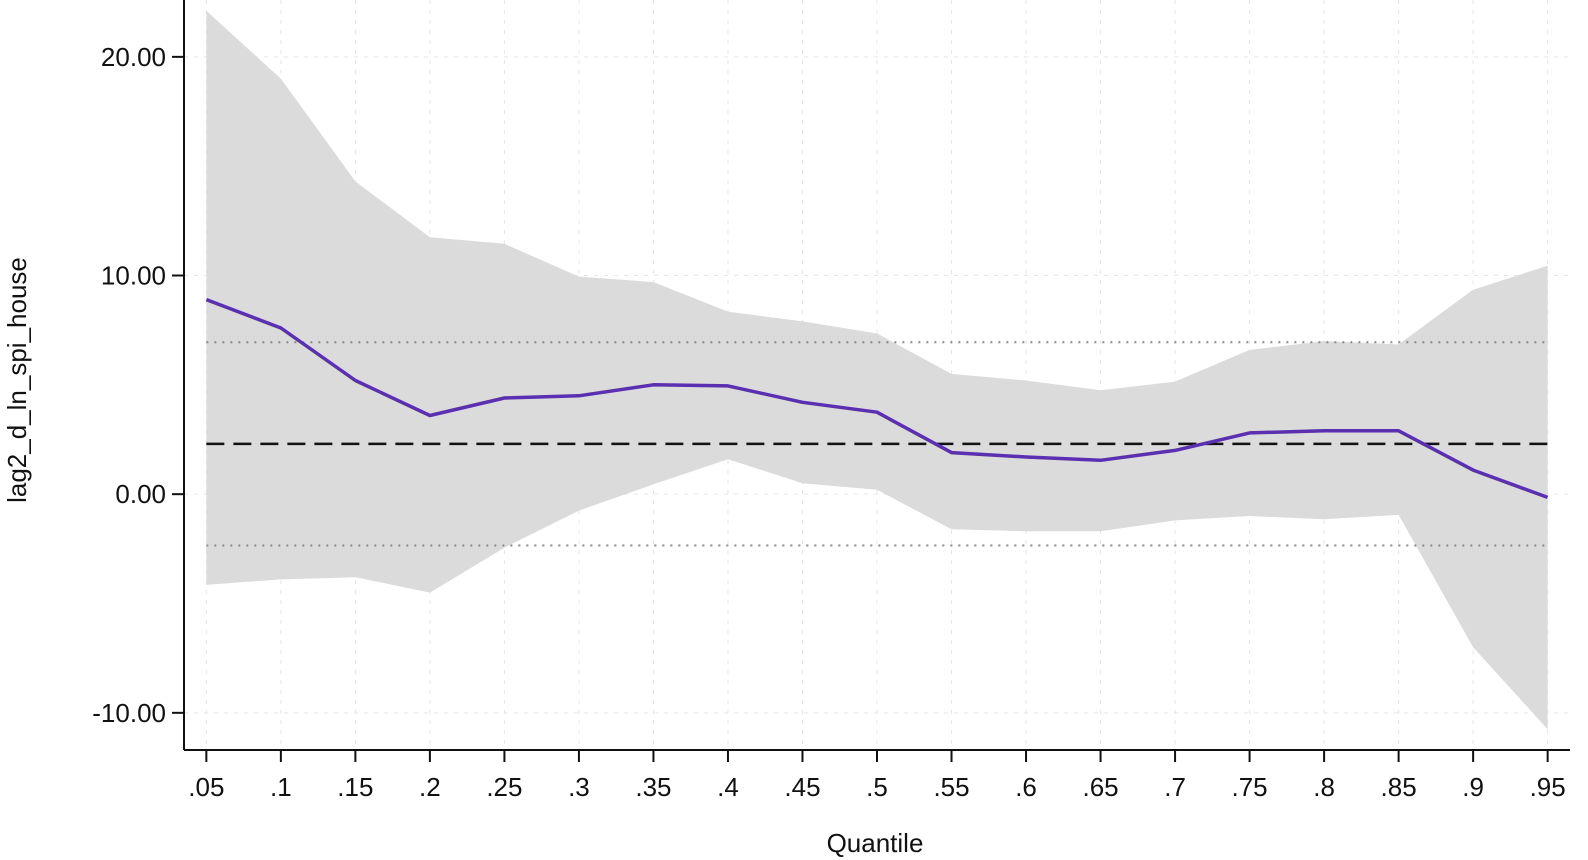  Describe the element at coordinates (355, 787) in the screenshot. I see `x-tick-label: .15` at that location.